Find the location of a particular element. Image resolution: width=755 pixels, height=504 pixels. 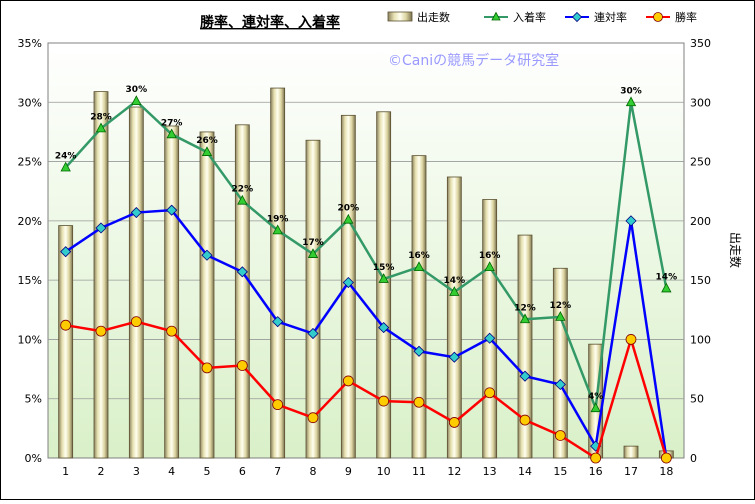

left-tick-label: 35% is located at coordinates (30, 43).